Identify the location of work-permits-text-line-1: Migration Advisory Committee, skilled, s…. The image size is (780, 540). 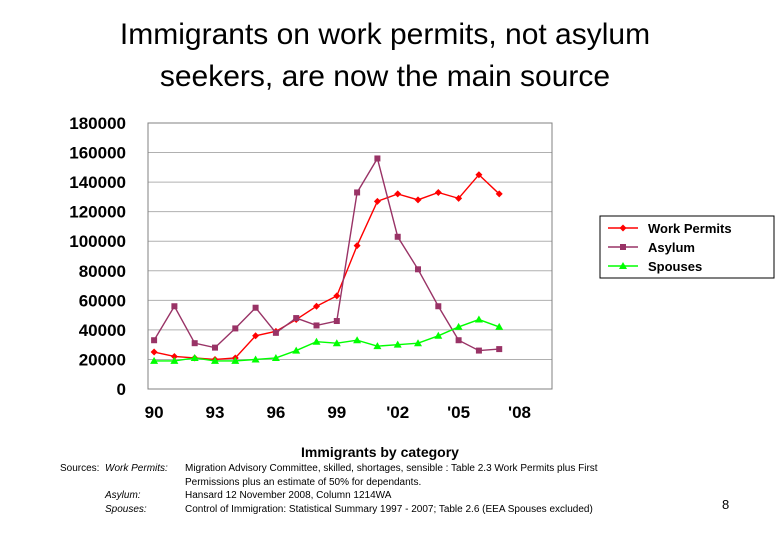
(391, 468).